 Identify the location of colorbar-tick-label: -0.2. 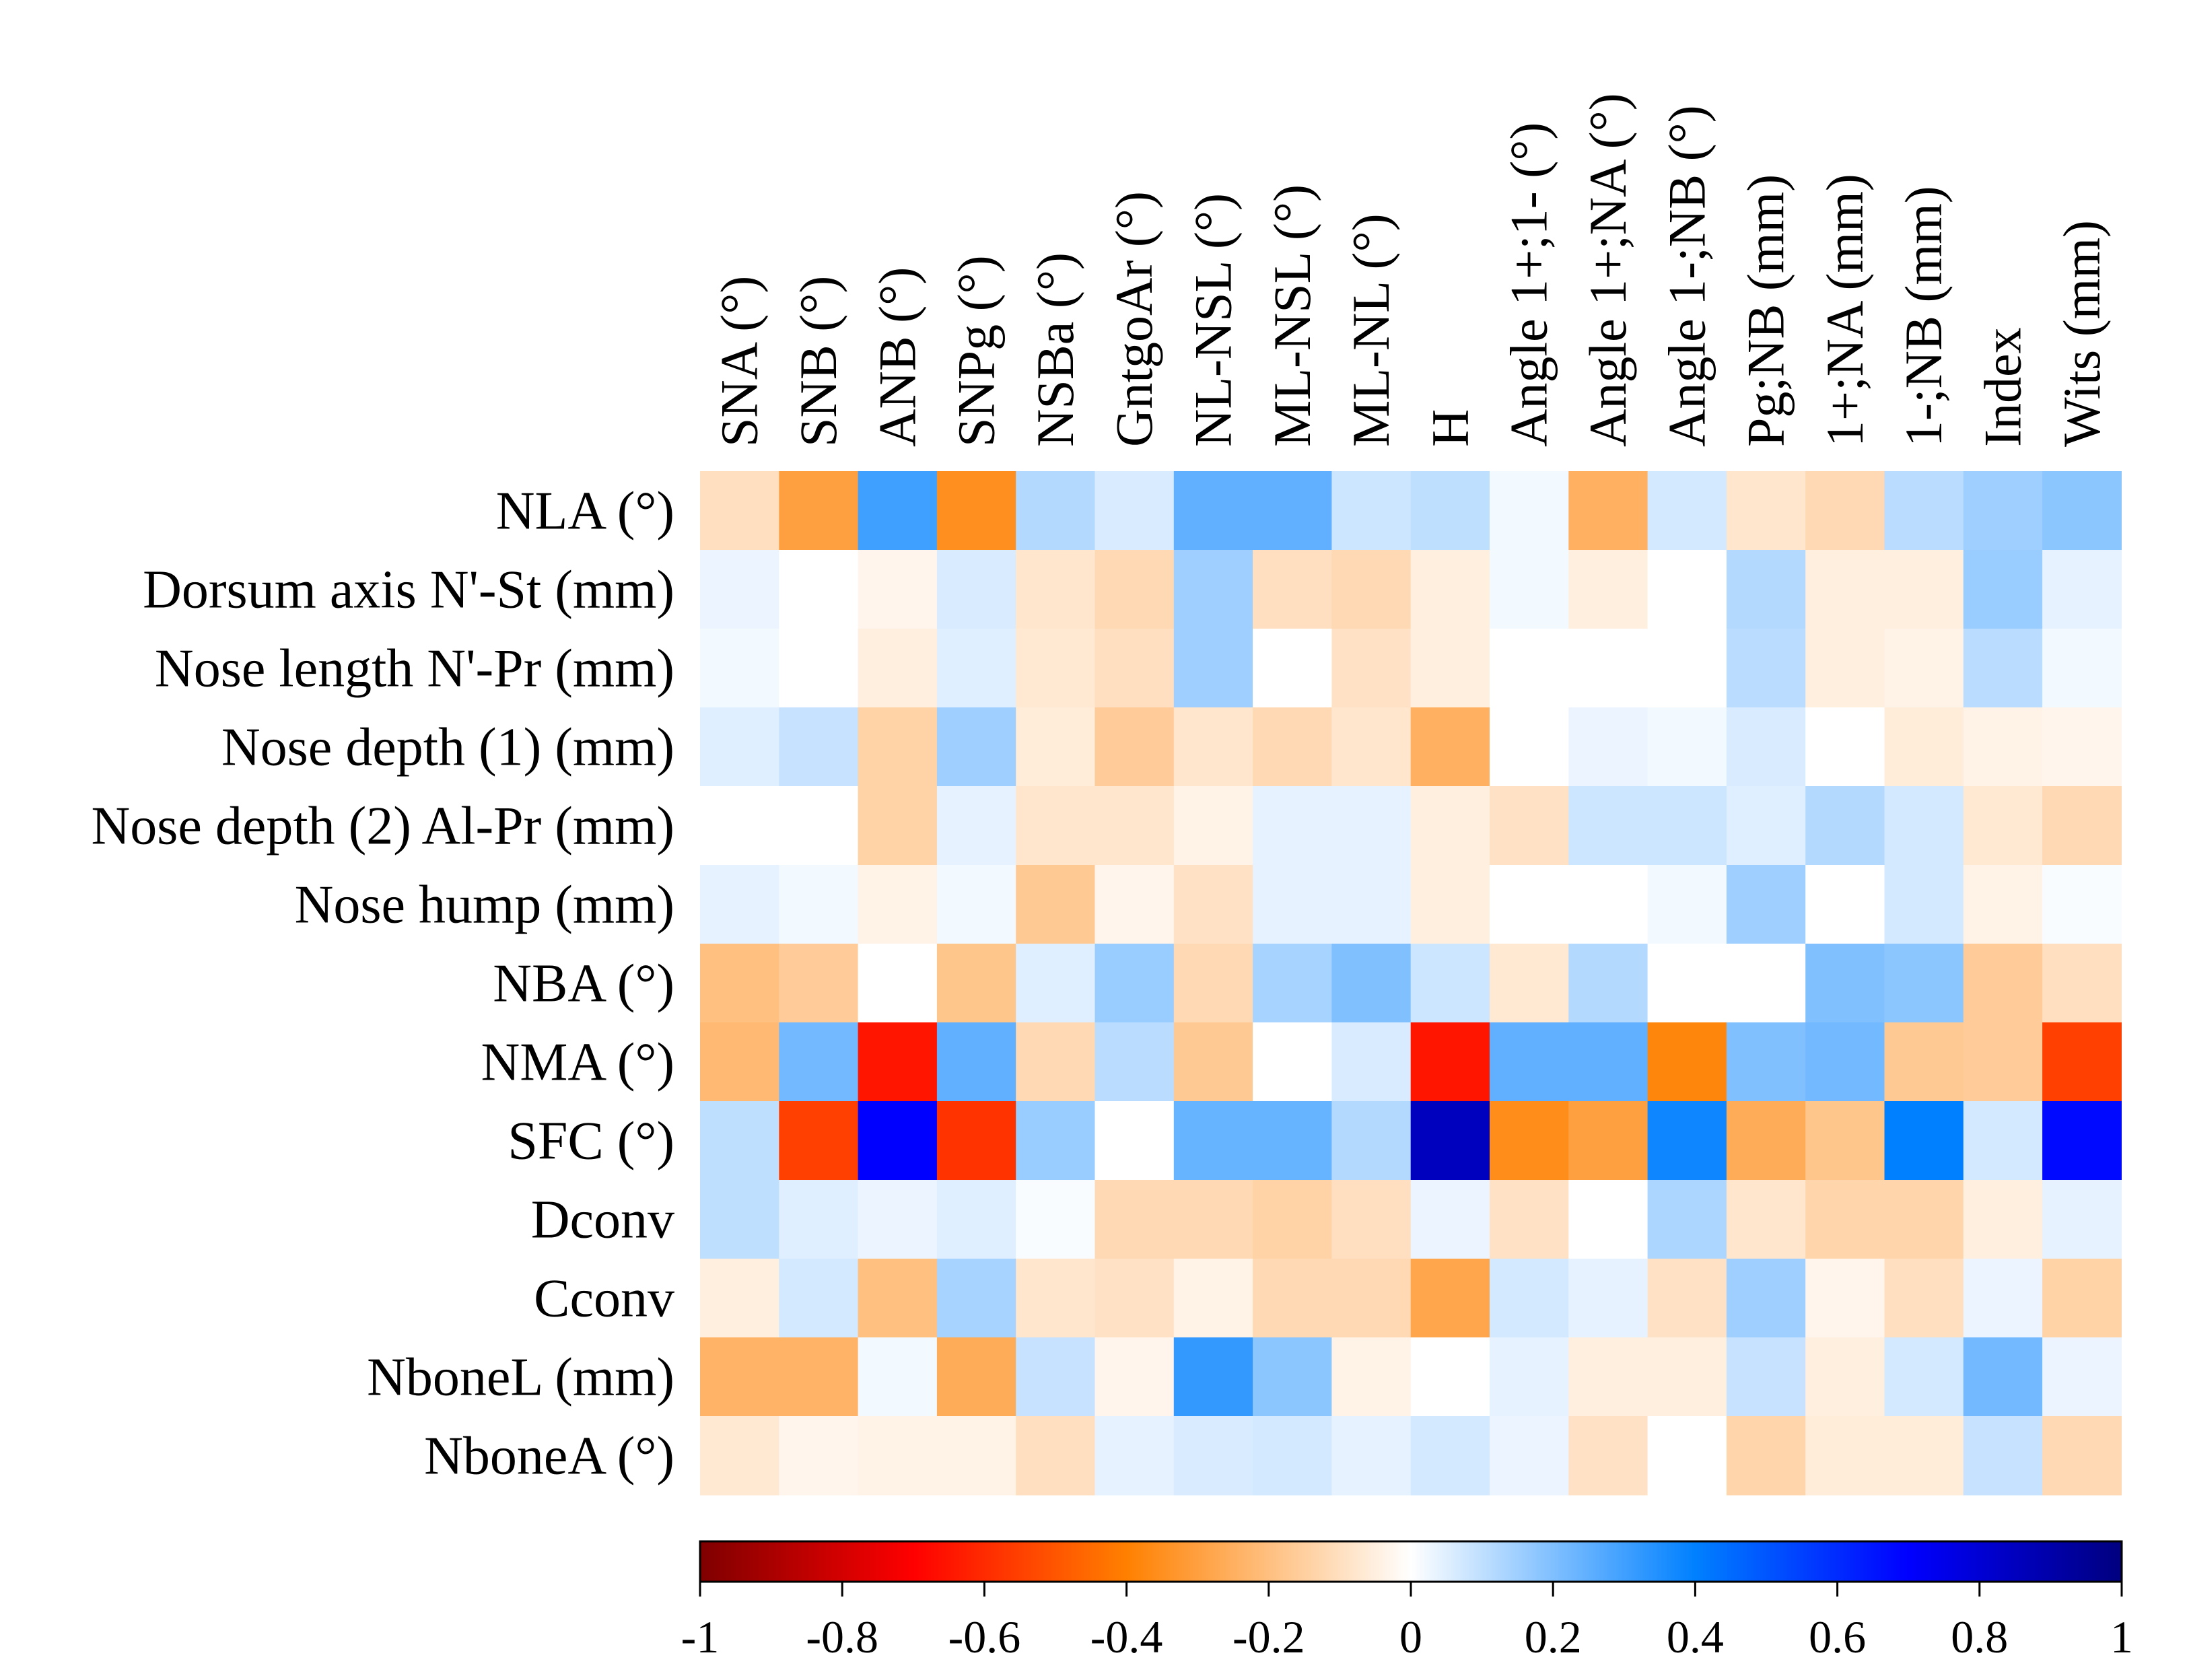
(1268, 1637).